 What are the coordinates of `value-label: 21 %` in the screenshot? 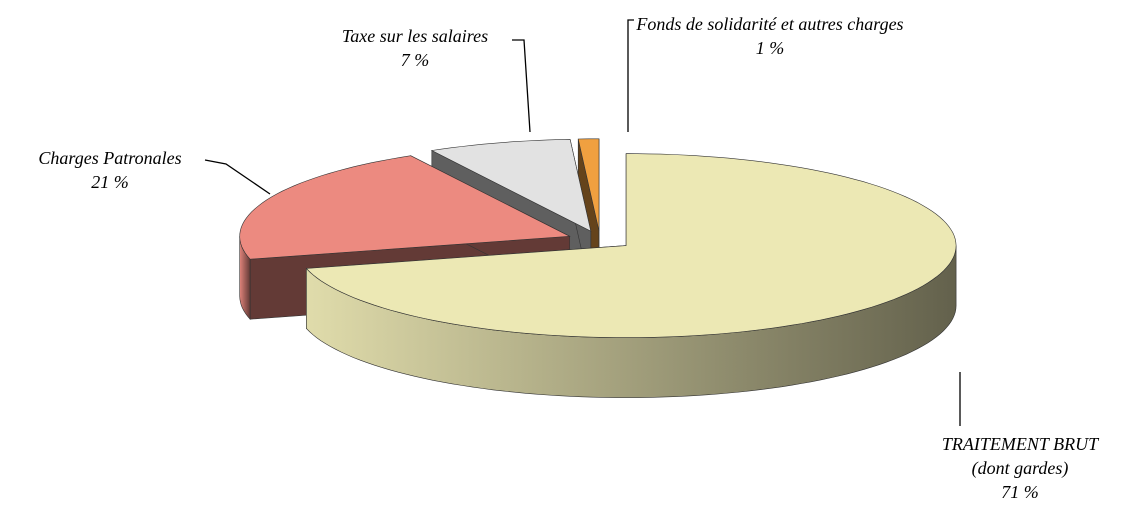 It's located at (110, 182).